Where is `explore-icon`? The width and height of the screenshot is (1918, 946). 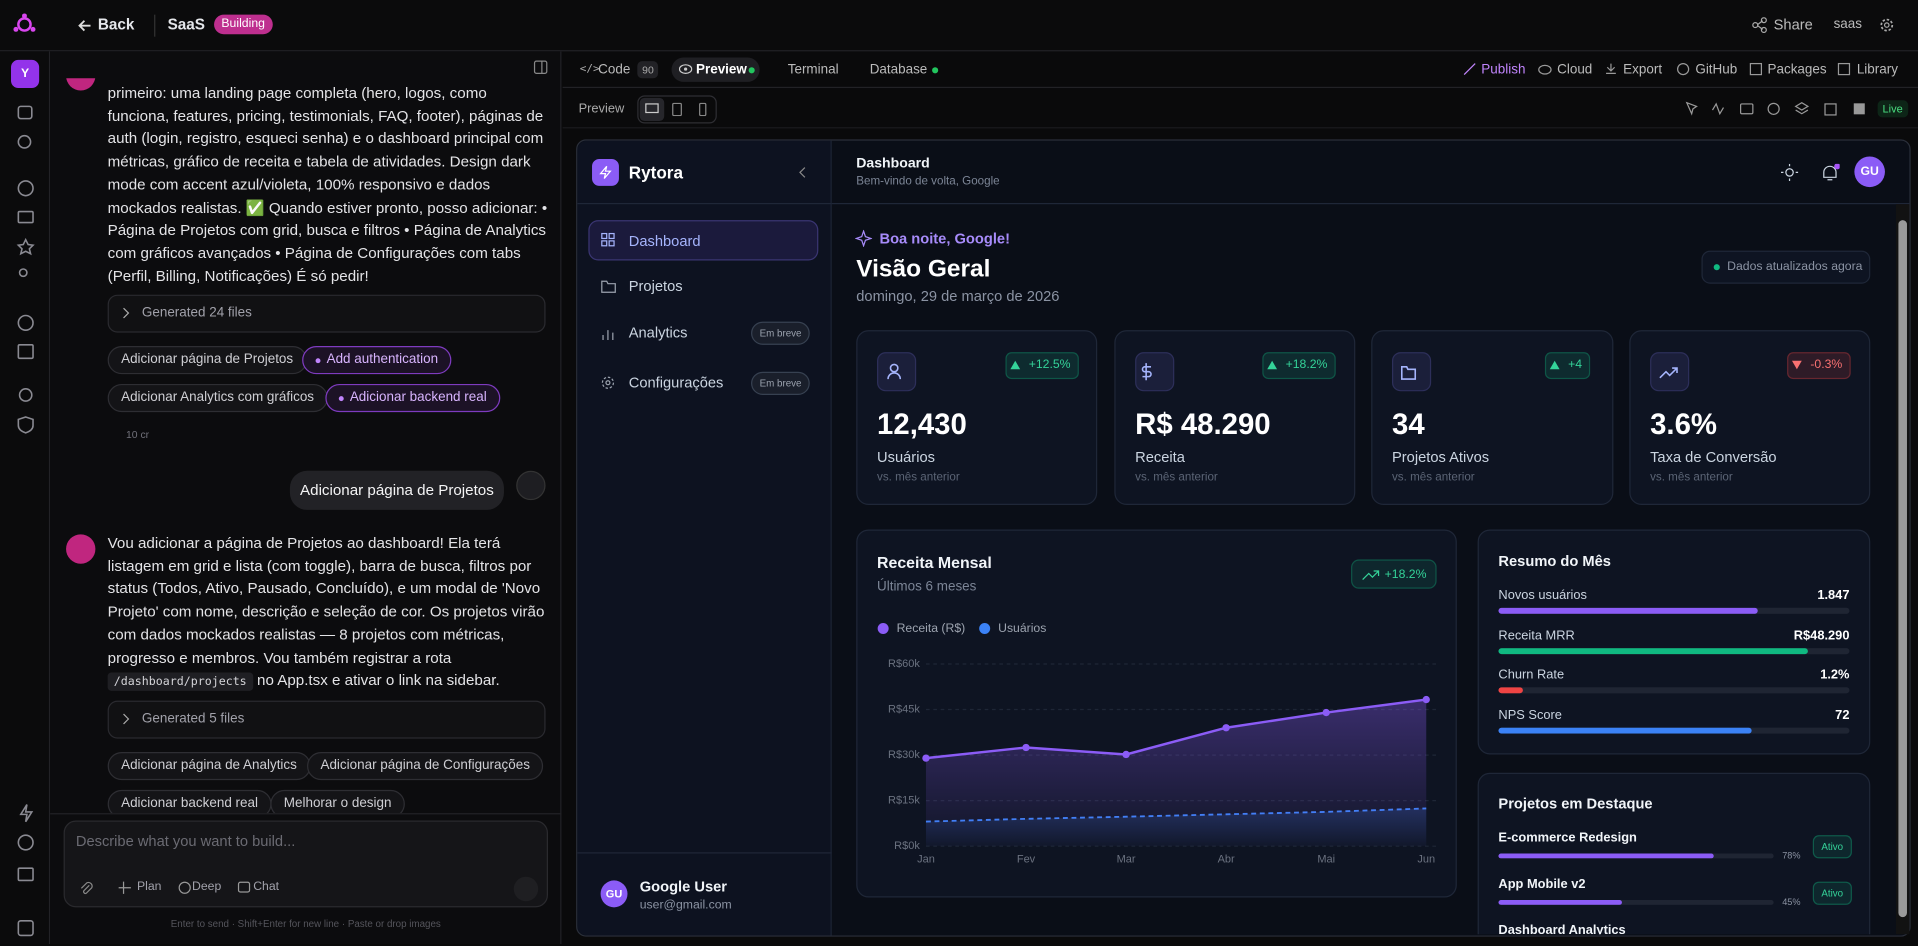 explore-icon is located at coordinates (25, 322).